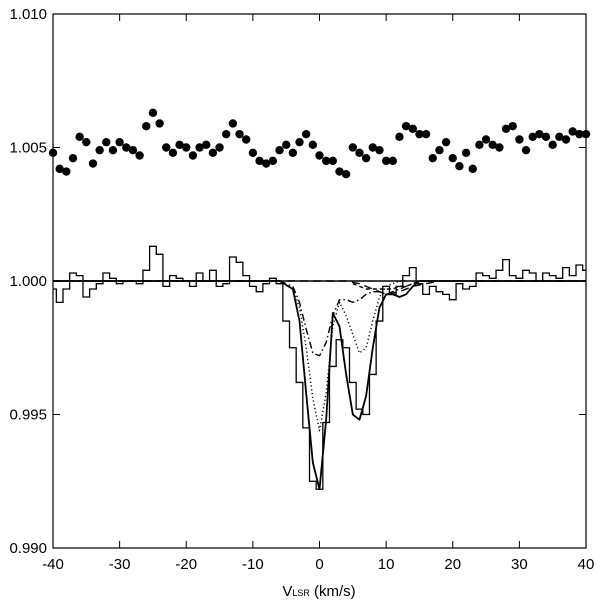 Image resolution: width=600 pixels, height=603 pixels. I want to click on y-tick-label: 1.000, so click(28, 281).